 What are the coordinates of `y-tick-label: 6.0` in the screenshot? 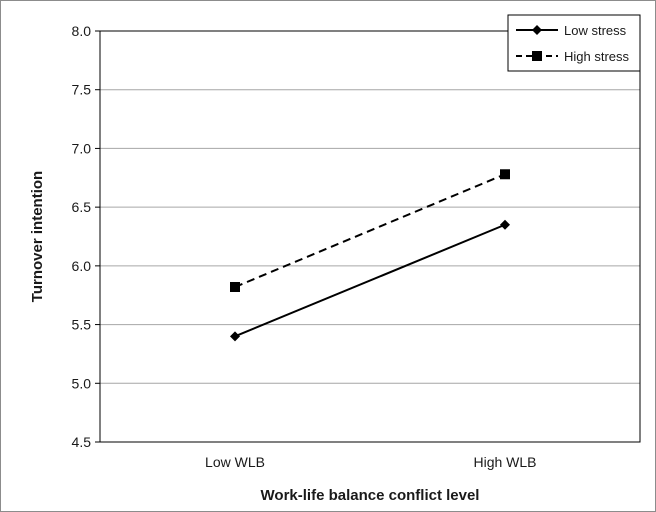 It's located at (82, 266).